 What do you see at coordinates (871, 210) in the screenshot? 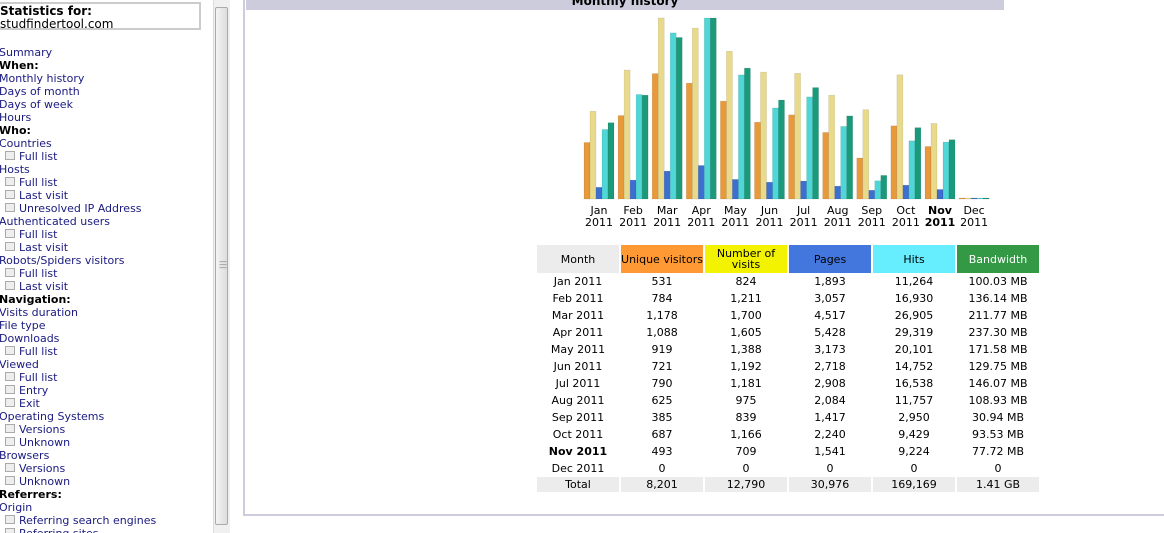
I see `x-tick-month: Sep` at bounding box center [871, 210].